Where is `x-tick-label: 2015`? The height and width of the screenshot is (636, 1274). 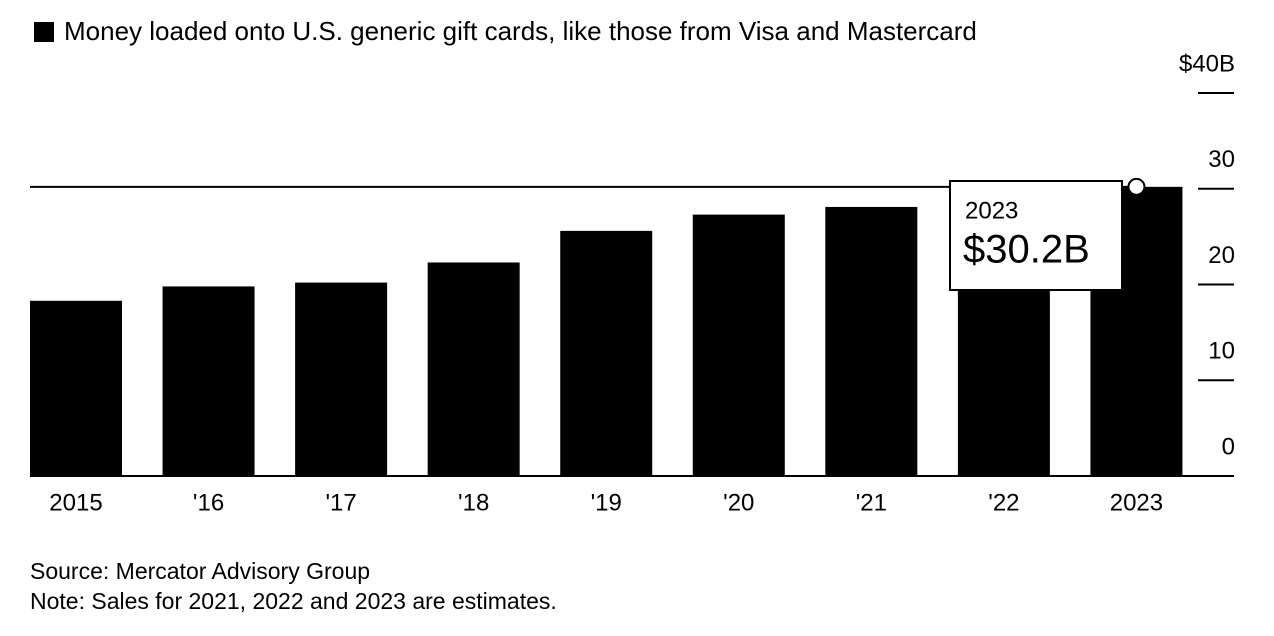
x-tick-label: 2015 is located at coordinates (75, 502).